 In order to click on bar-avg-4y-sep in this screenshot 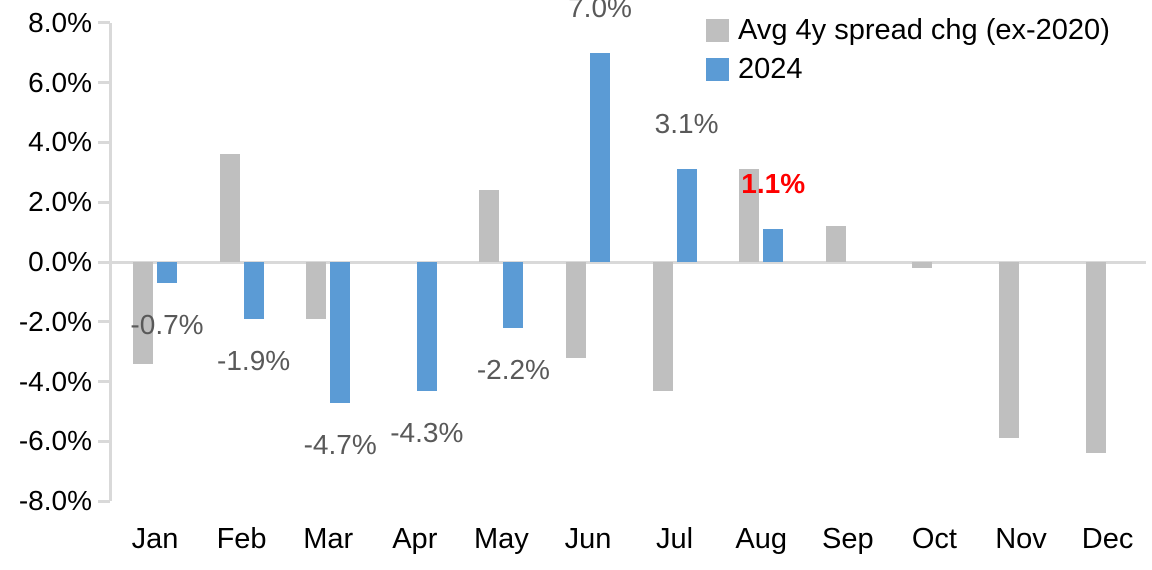, I will do `click(835, 244)`.